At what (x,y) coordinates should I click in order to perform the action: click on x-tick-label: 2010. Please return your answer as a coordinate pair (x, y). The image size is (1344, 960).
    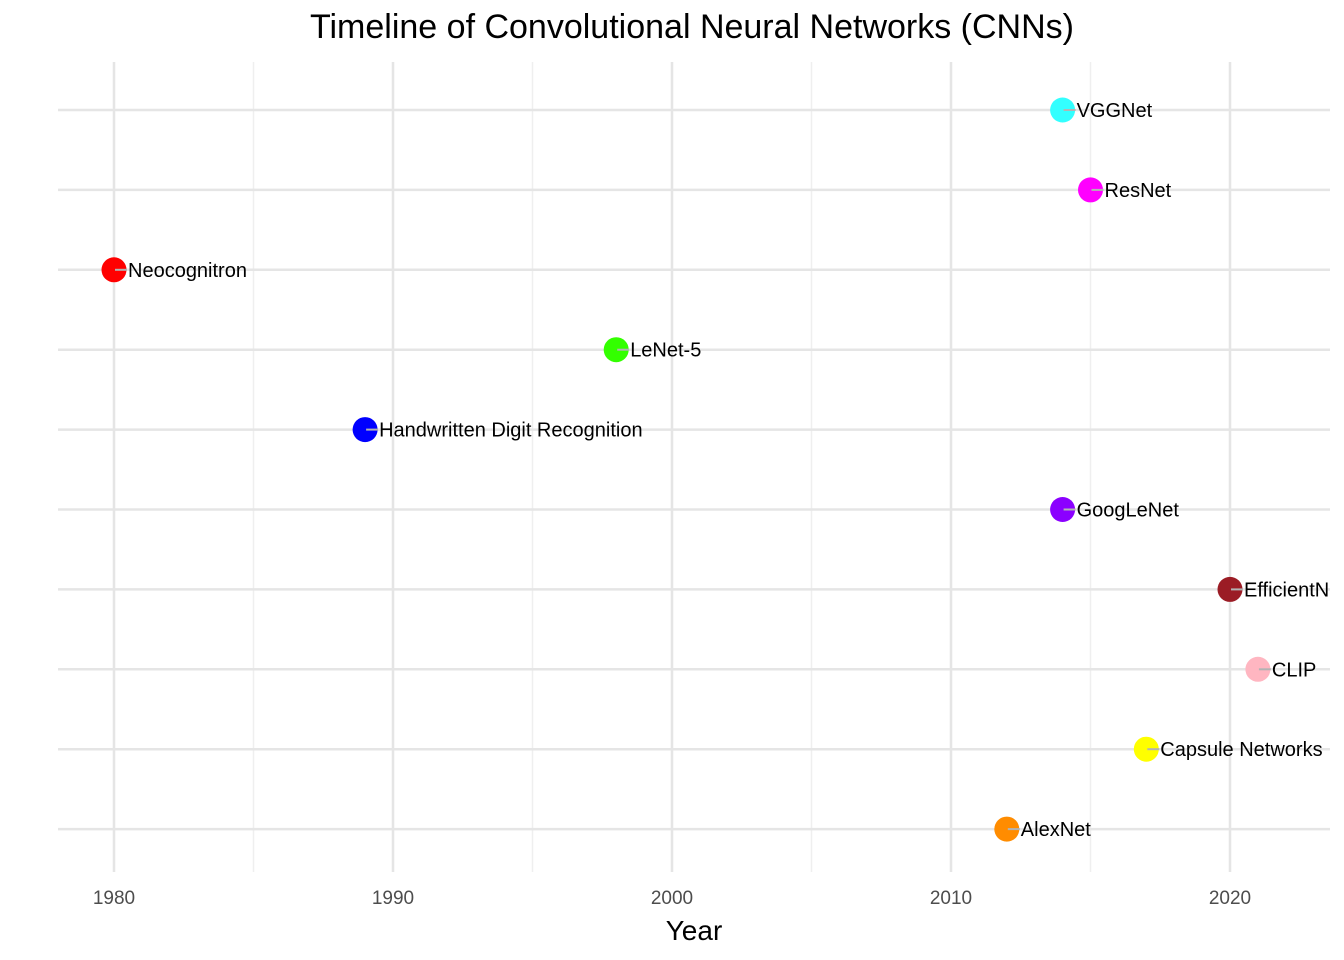
    Looking at the image, I should click on (951, 898).